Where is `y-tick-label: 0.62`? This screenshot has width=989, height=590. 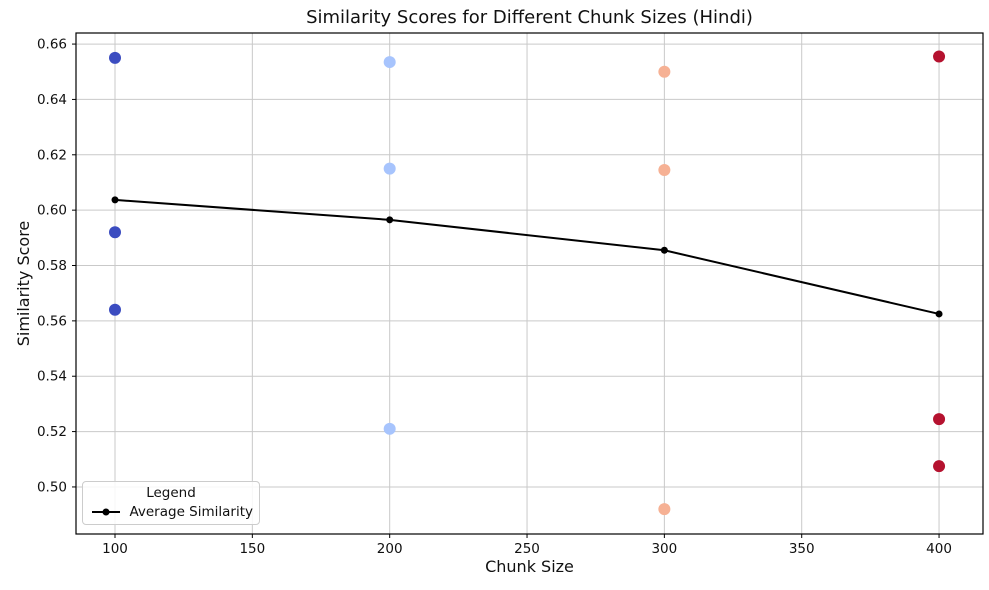
y-tick-label: 0.62 is located at coordinates (52, 155).